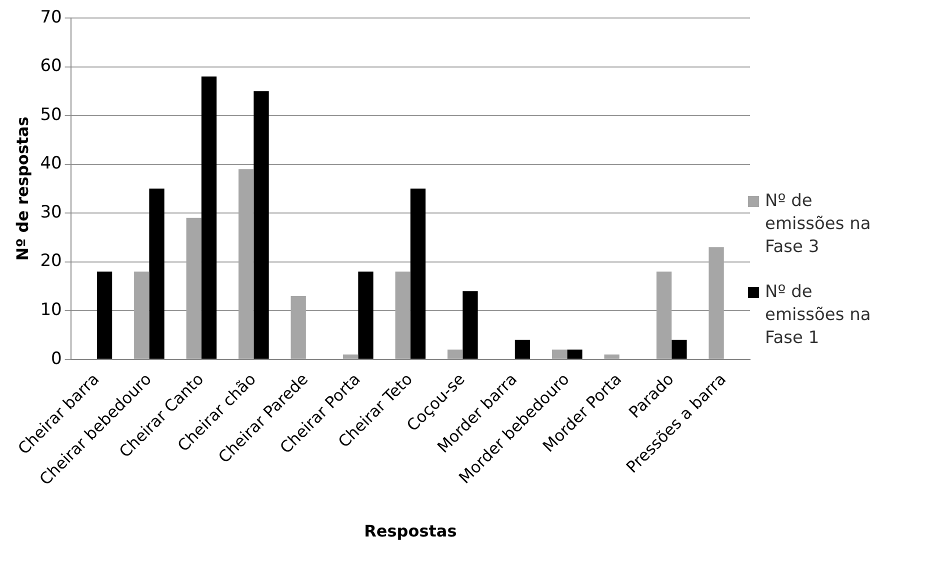 The height and width of the screenshot is (566, 932). What do you see at coordinates (818, 224) in the screenshot?
I see `legend-label: Nº de emissões na Fase 3` at bounding box center [818, 224].